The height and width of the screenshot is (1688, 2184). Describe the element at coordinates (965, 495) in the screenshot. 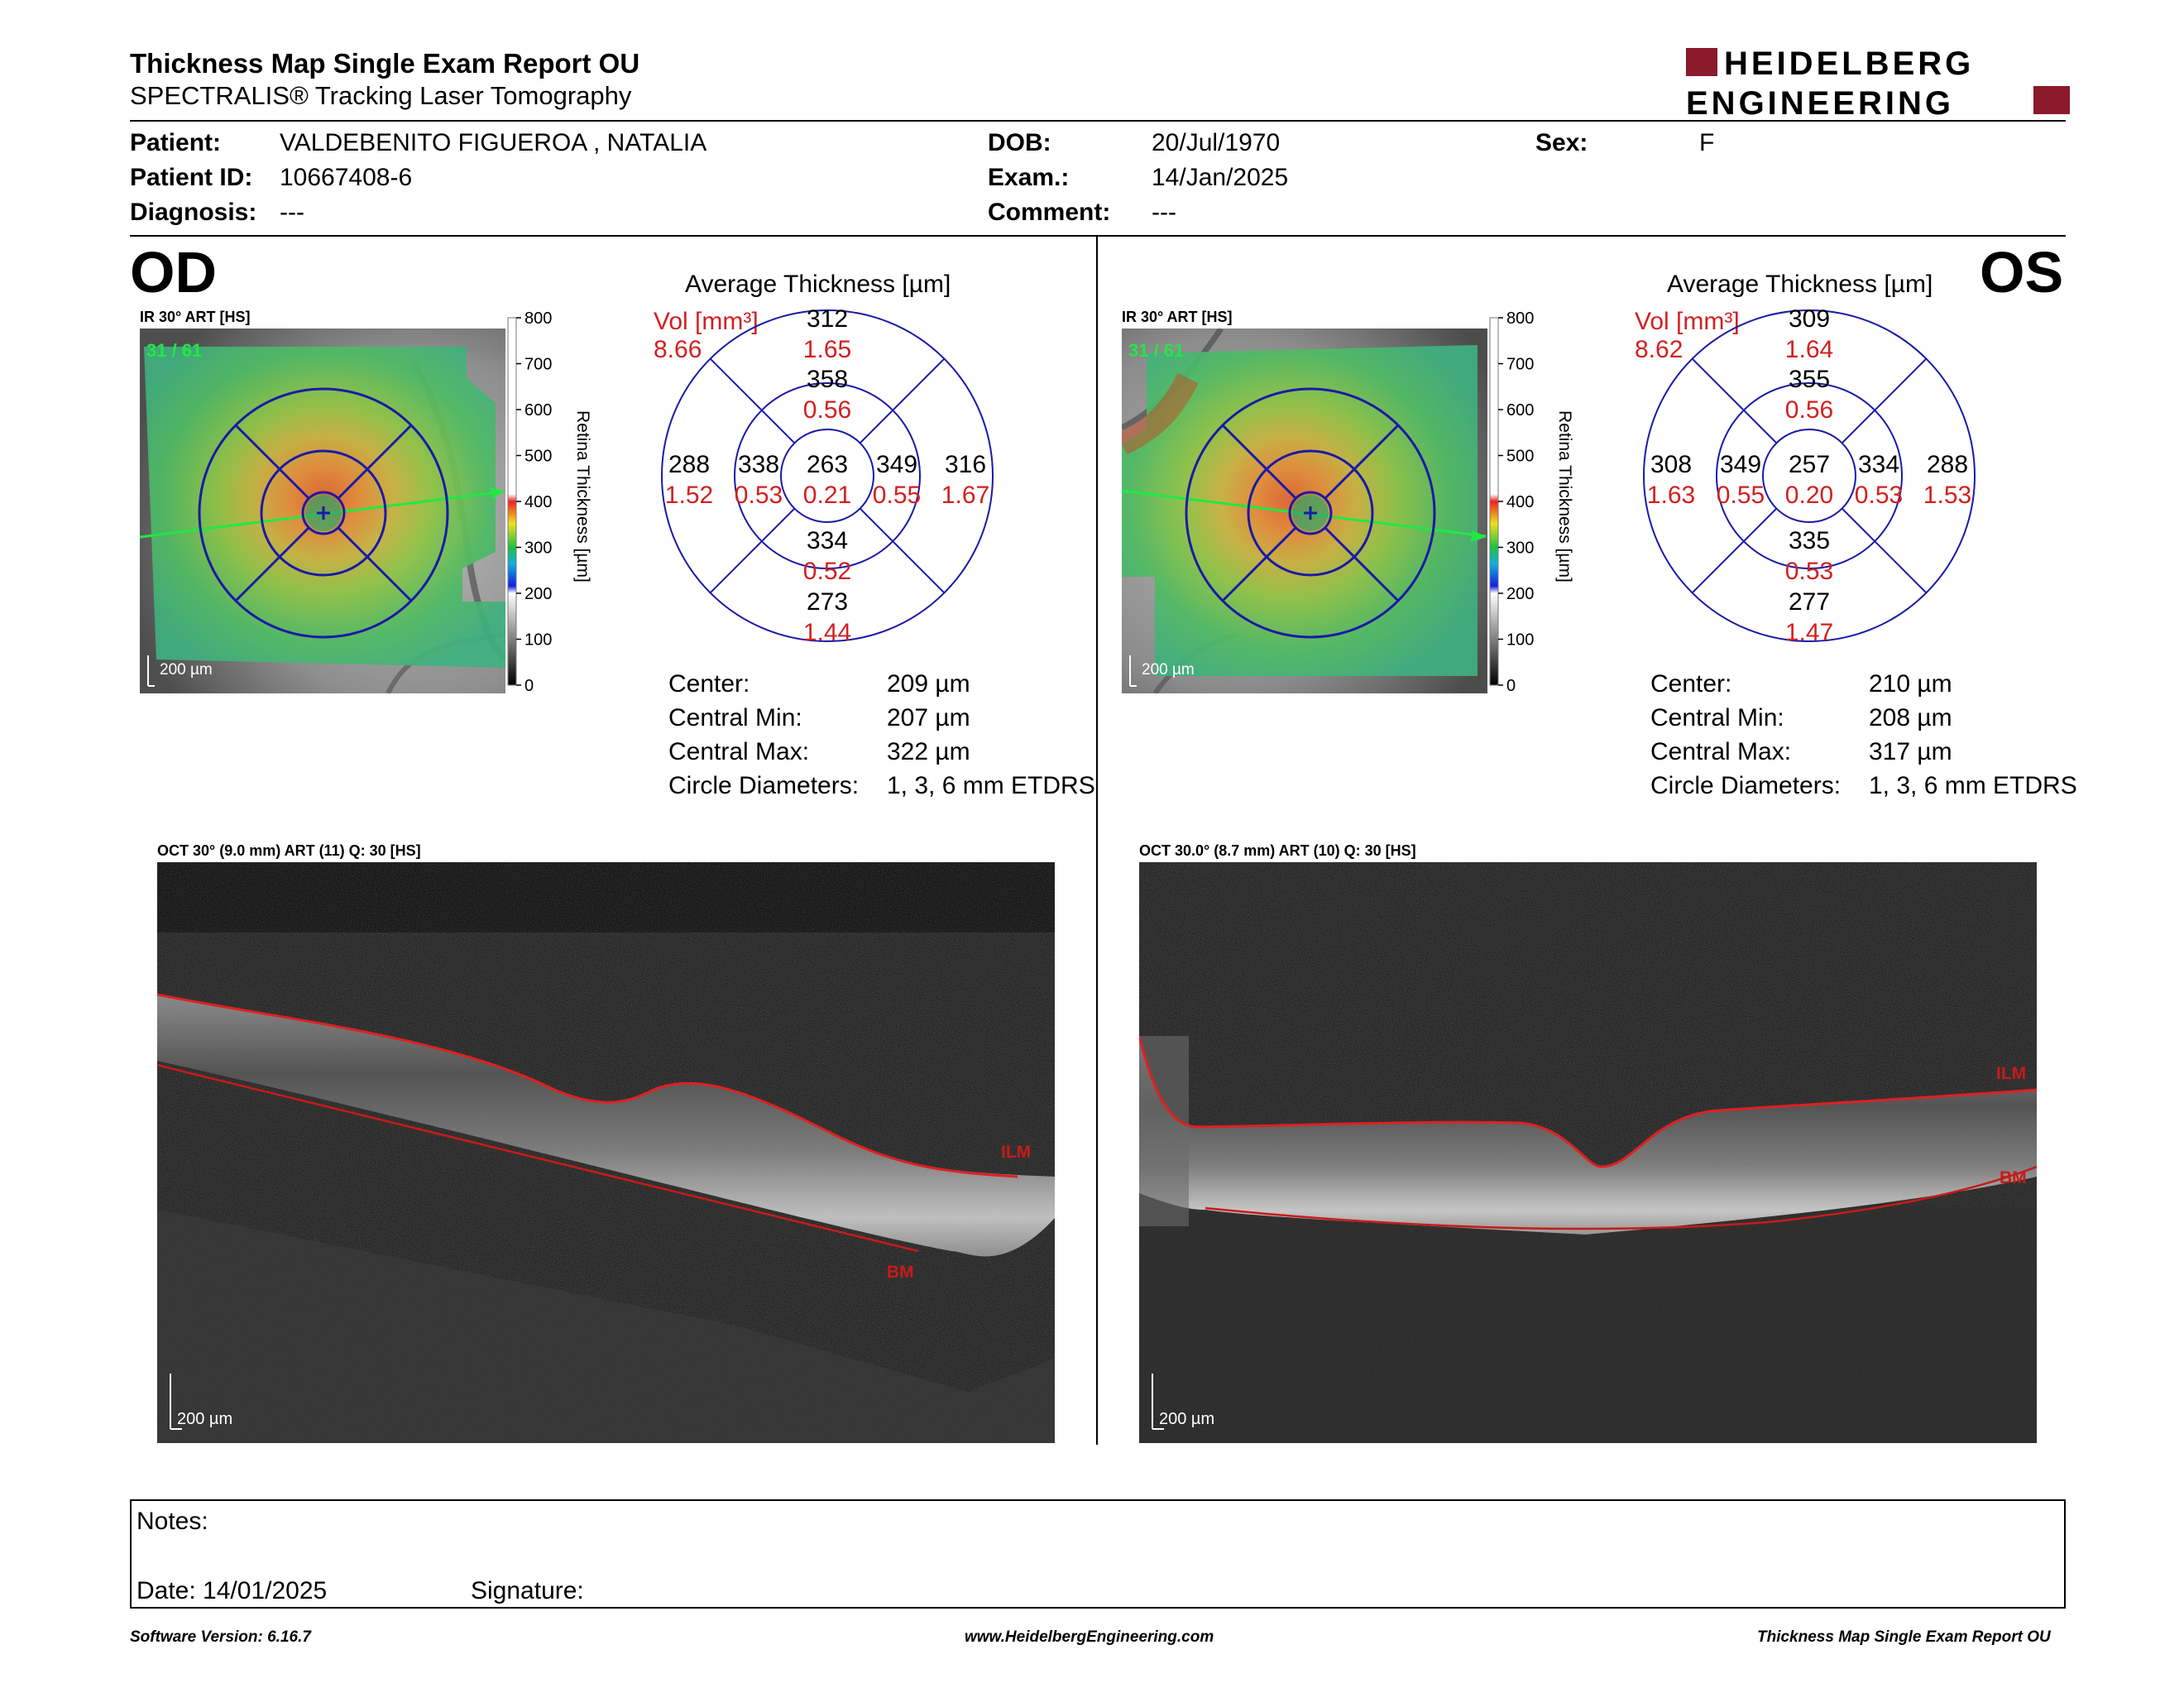

I see `od-outer-right-volume: 1.67` at that location.